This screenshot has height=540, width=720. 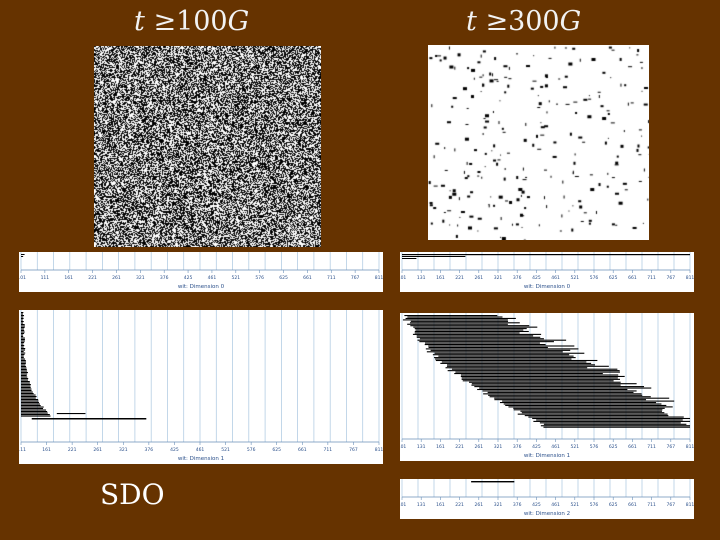 I want to click on tick-label: 131, so click(x=421, y=278).